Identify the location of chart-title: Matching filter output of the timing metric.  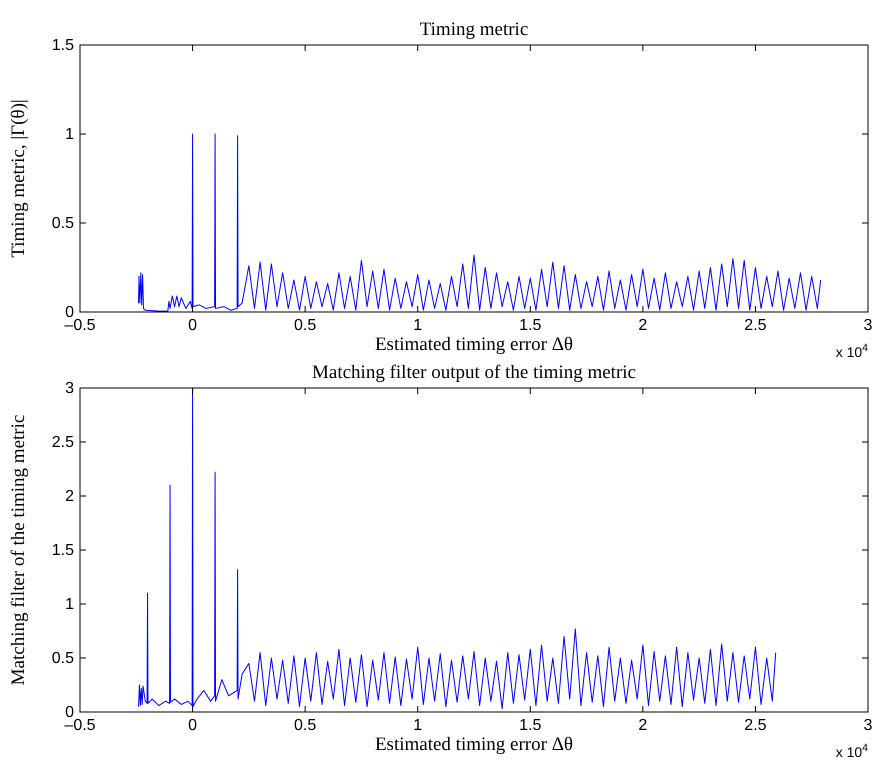
(474, 372).